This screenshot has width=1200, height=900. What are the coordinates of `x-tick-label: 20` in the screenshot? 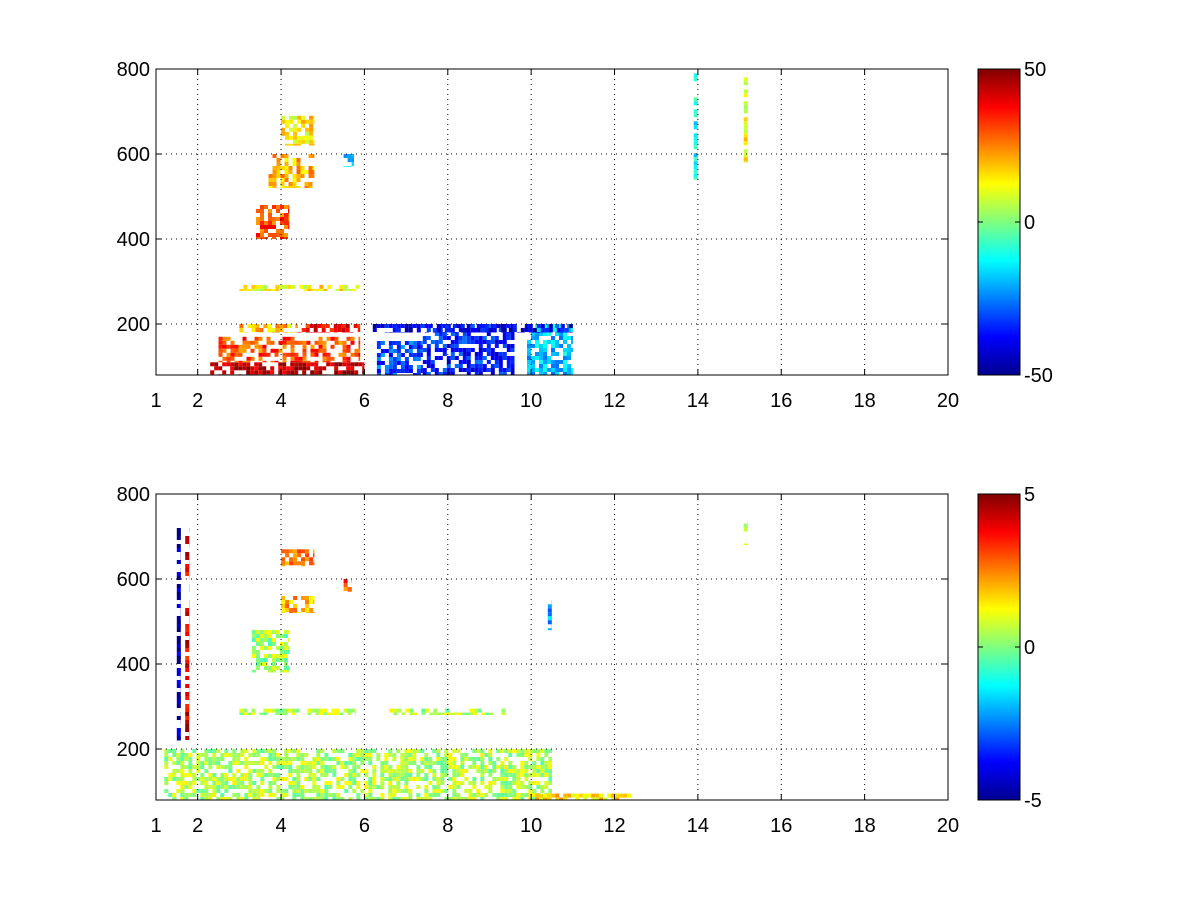 It's located at (948, 401).